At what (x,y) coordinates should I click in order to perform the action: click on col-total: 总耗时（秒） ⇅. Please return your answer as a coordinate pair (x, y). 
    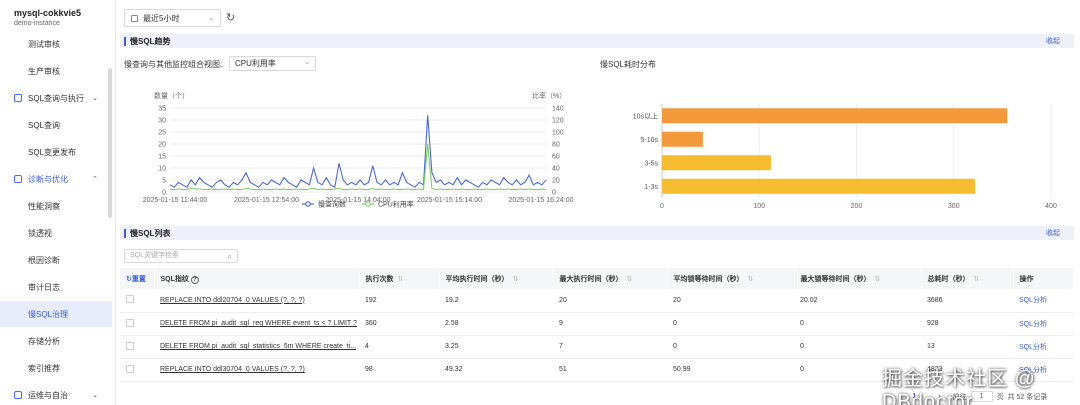
    Looking at the image, I should click on (967, 278).